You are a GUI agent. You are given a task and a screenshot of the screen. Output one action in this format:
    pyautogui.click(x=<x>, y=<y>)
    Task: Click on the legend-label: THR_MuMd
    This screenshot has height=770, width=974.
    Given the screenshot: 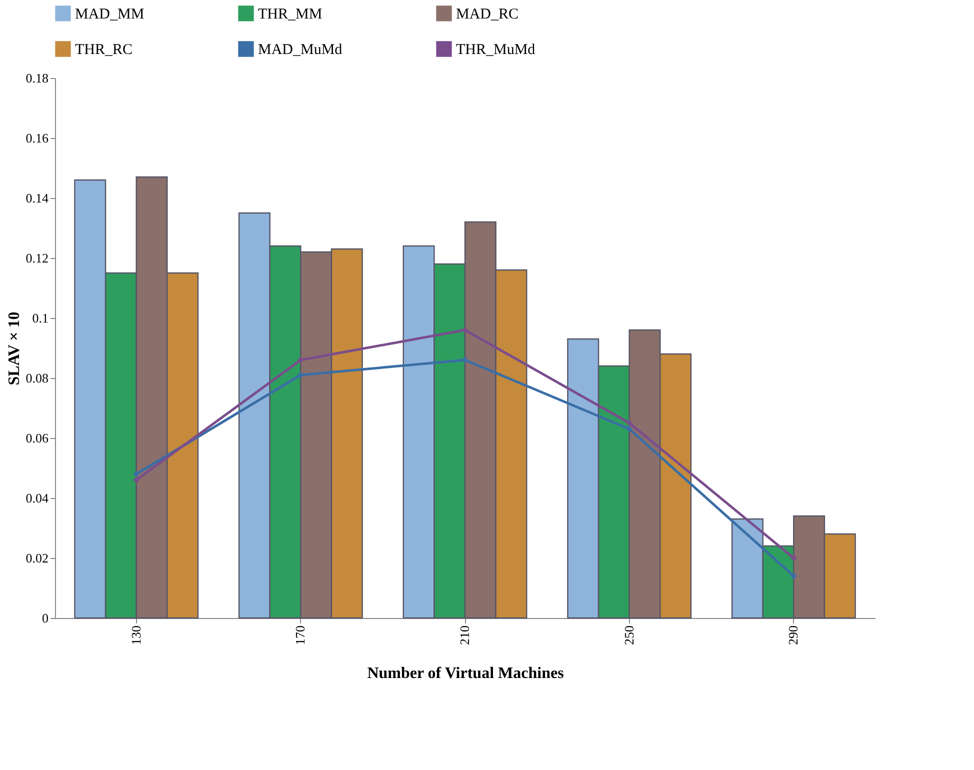 What is the action you would take?
    pyautogui.click(x=496, y=50)
    